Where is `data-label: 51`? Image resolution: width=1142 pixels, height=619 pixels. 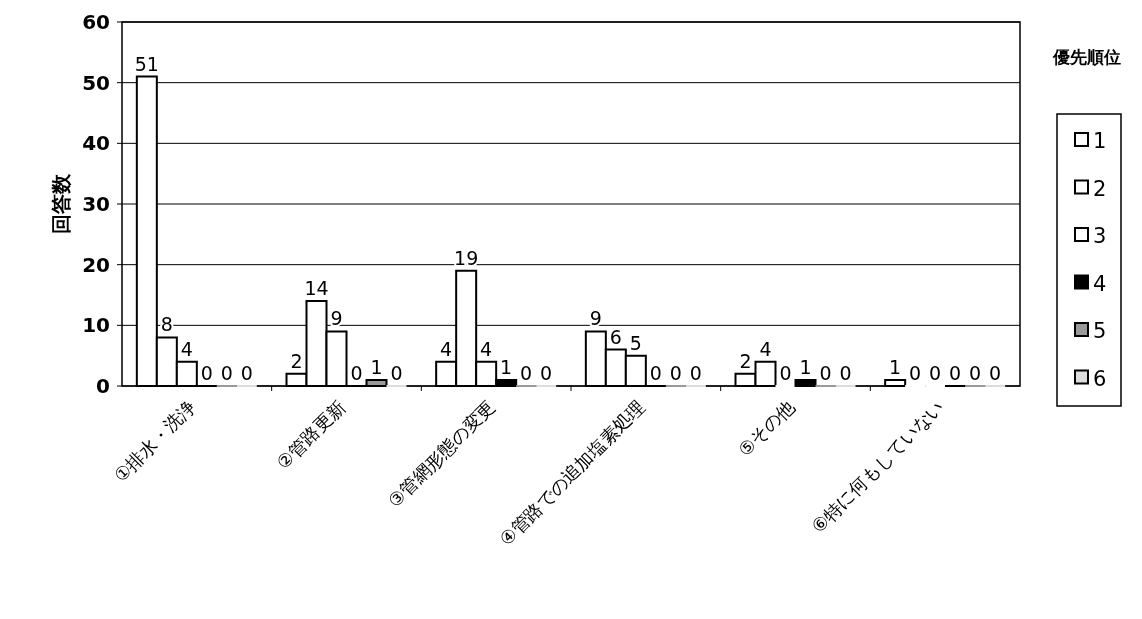 data-label: 51 is located at coordinates (146, 63).